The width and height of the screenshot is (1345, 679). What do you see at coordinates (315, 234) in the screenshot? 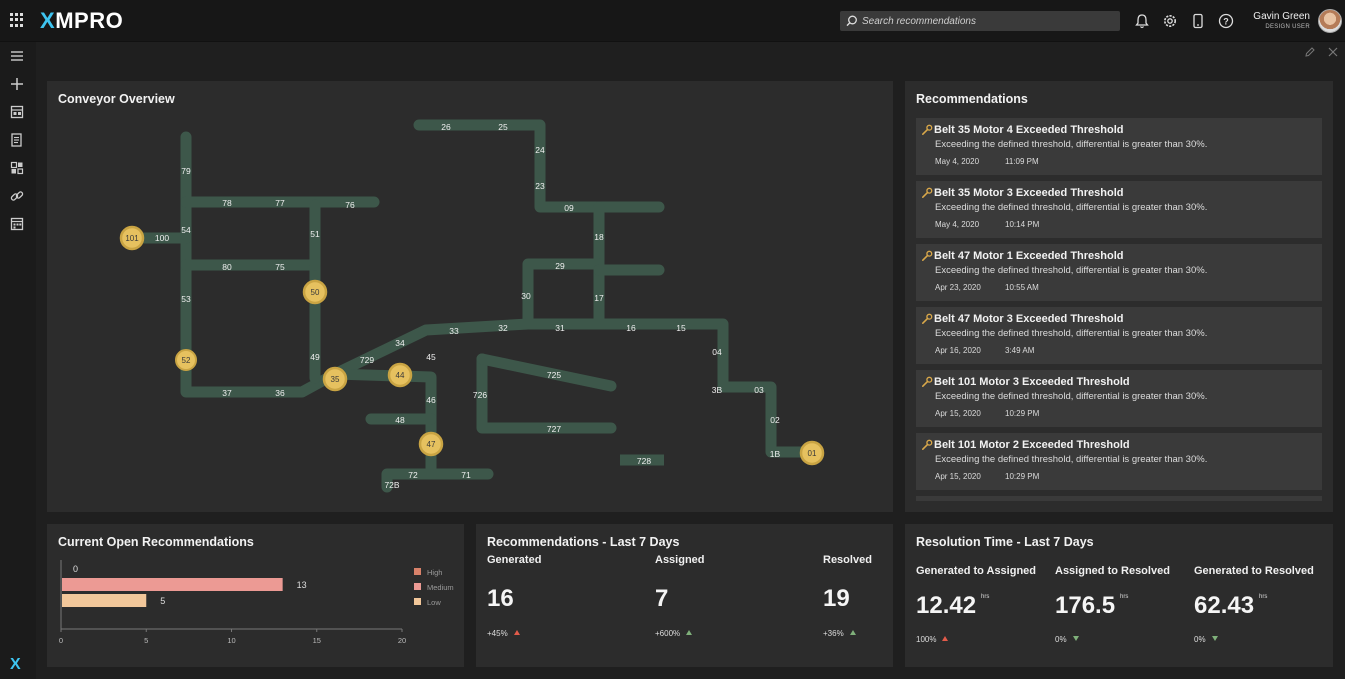
I see `belt-label: 51` at bounding box center [315, 234].